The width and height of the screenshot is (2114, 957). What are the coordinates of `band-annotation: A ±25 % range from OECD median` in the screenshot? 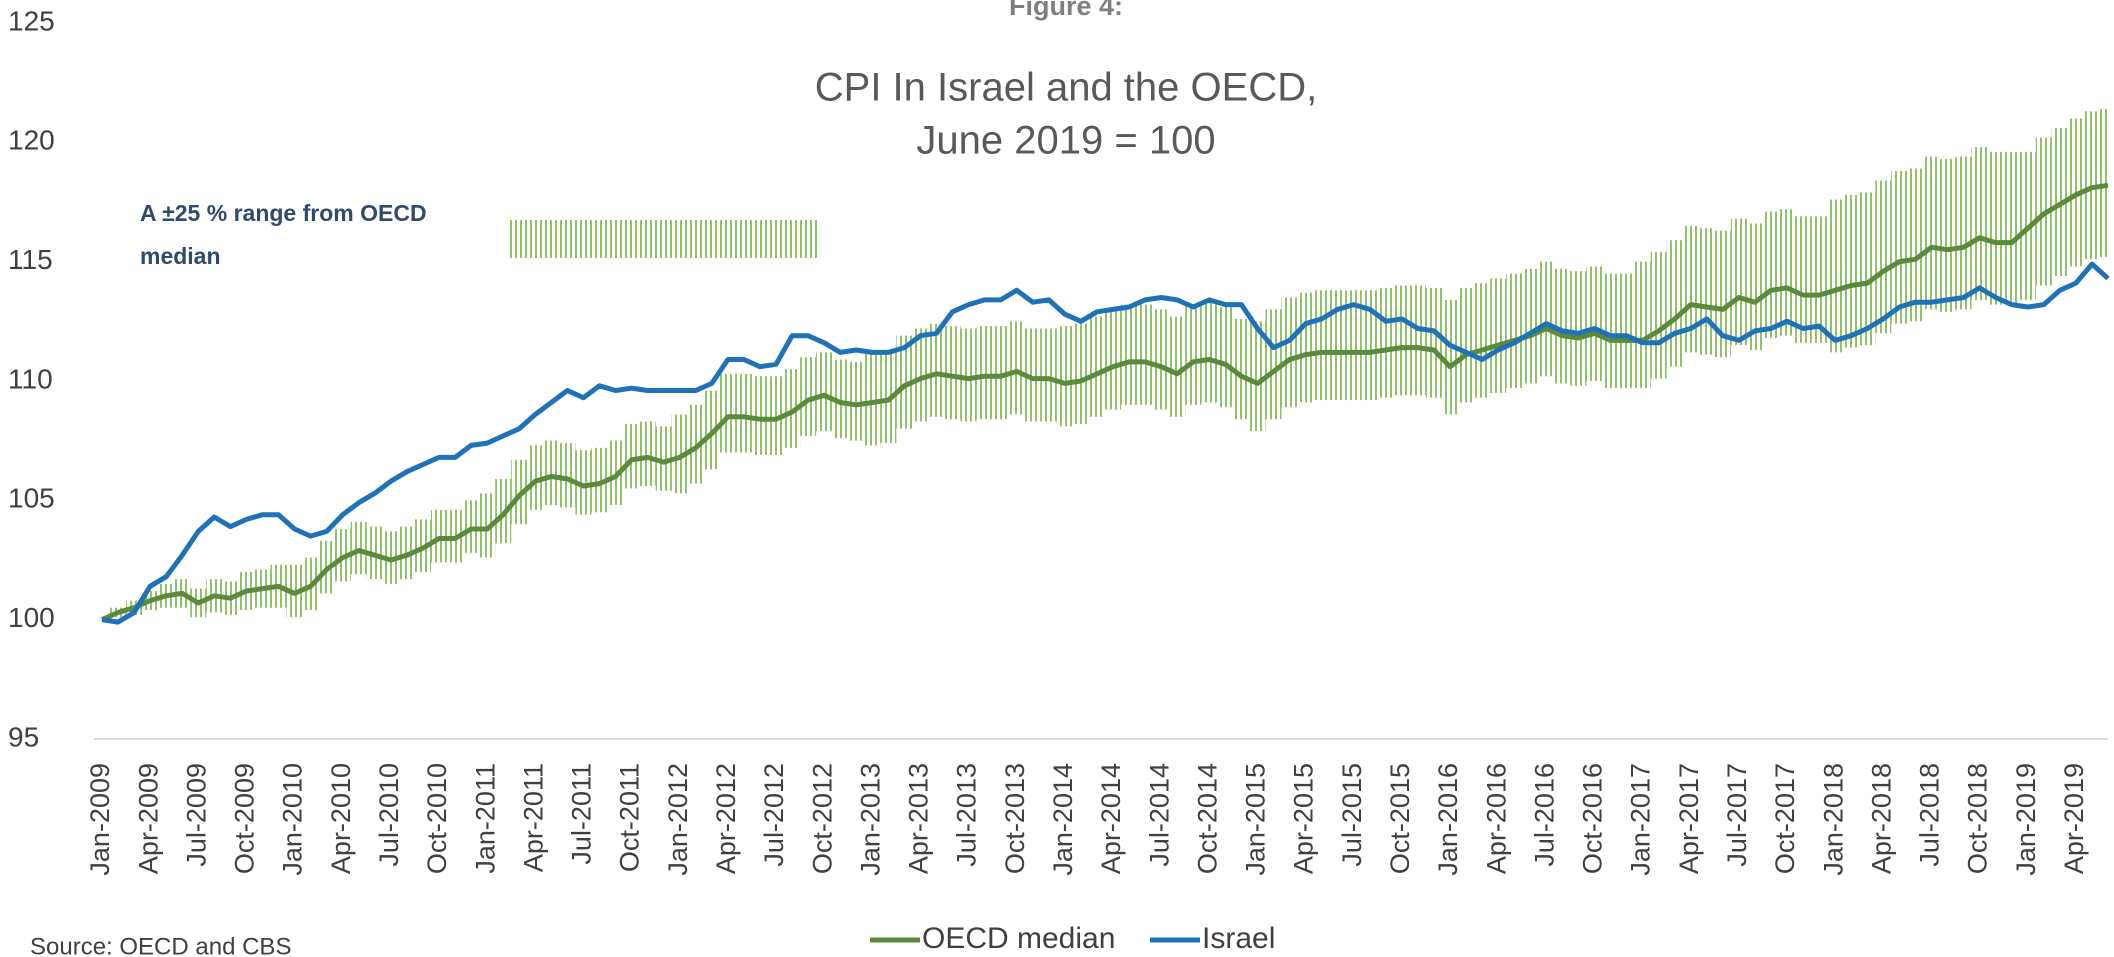 It's located at (283, 234).